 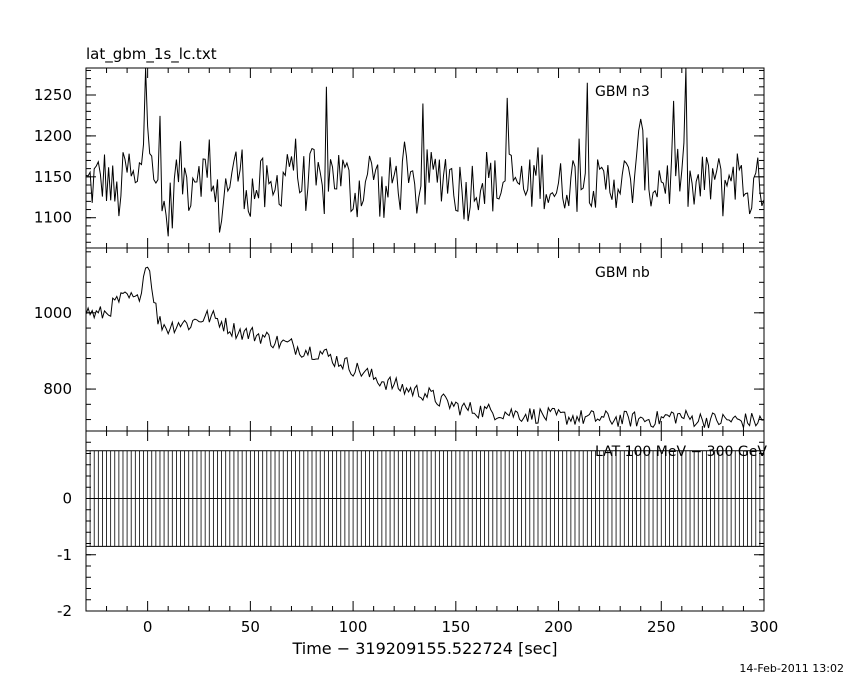 What do you see at coordinates (455, 627) in the screenshot?
I see `x-tick-label: 150` at bounding box center [455, 627].